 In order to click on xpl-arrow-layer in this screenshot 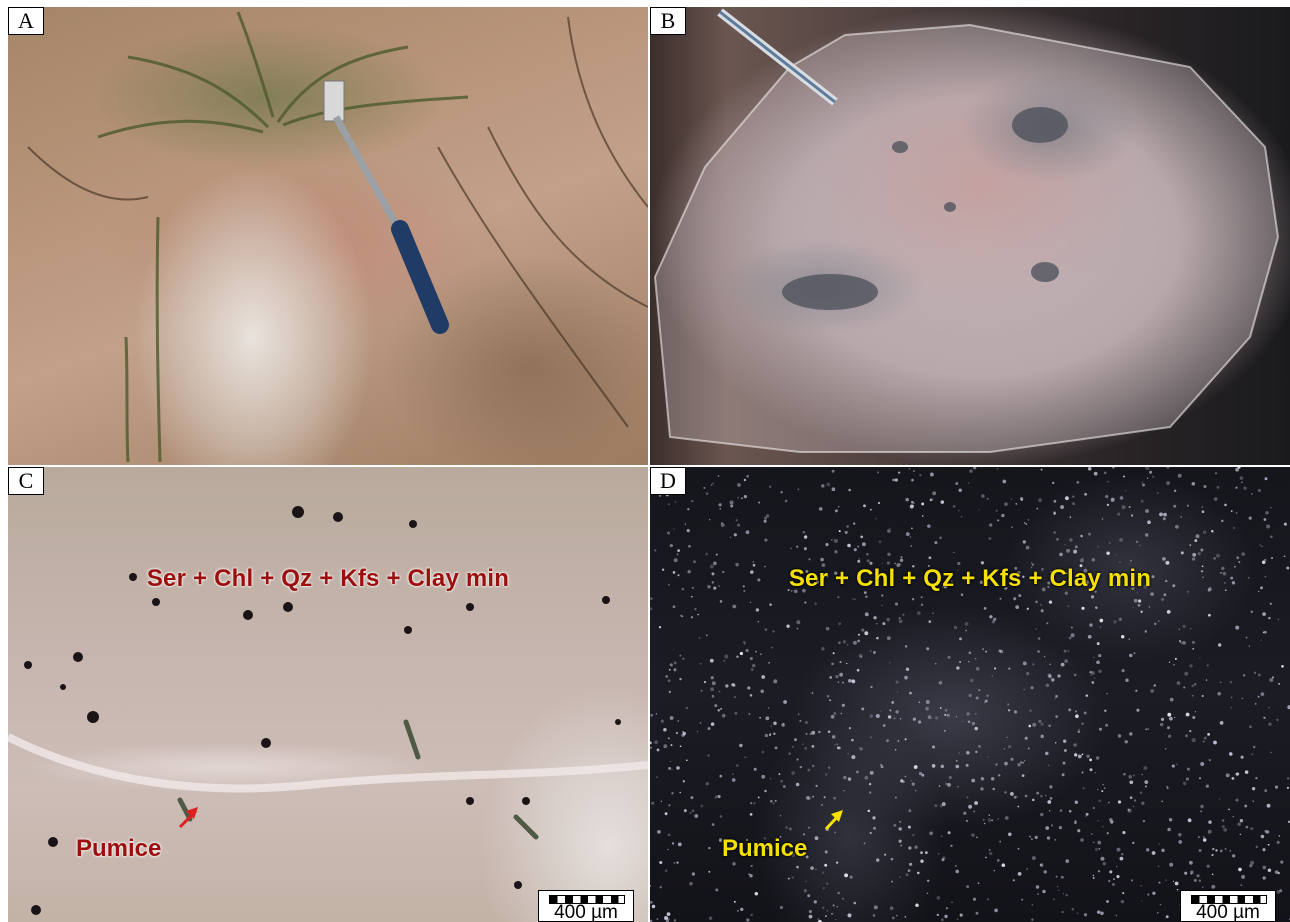, I will do `click(833, 820)`.